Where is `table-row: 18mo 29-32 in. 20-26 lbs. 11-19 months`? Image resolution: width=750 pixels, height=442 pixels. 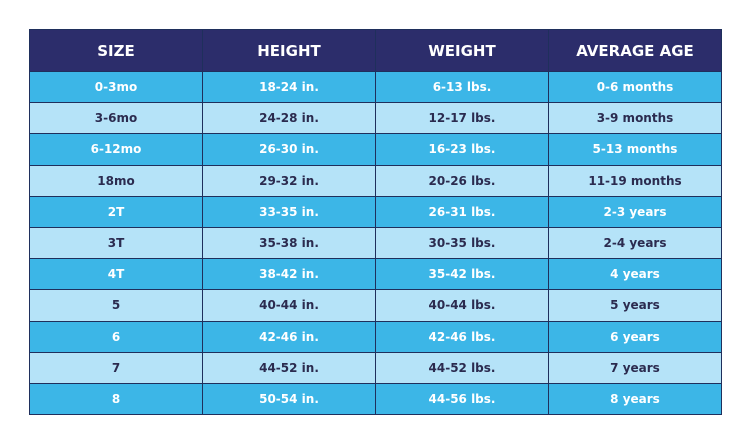
table-row: 18mo 29-32 in. 20-26 lbs. 11-19 months is located at coordinates (375, 180).